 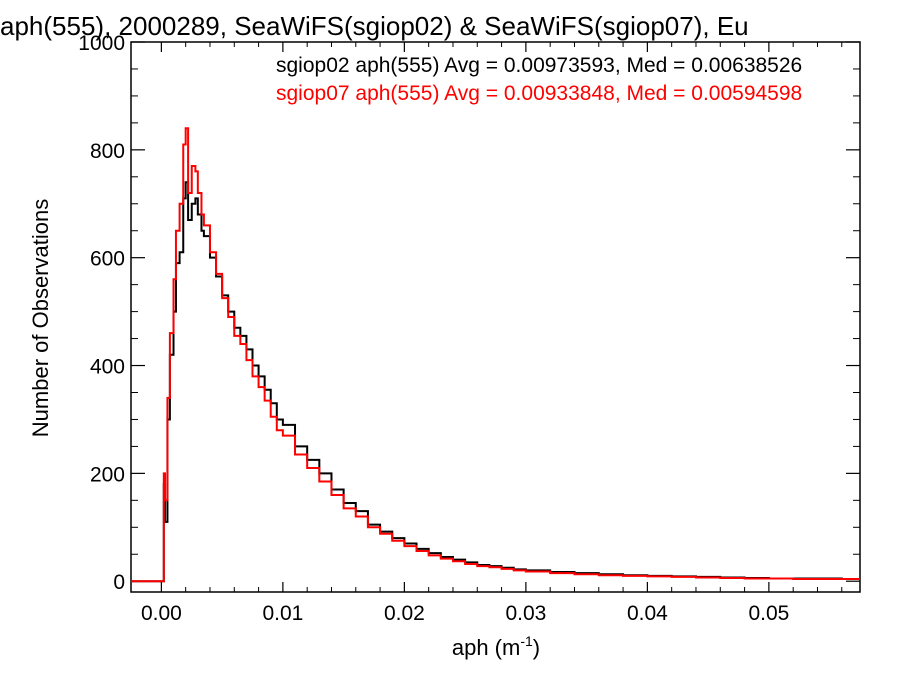 I want to click on y-tick-label: 600, so click(x=107, y=259).